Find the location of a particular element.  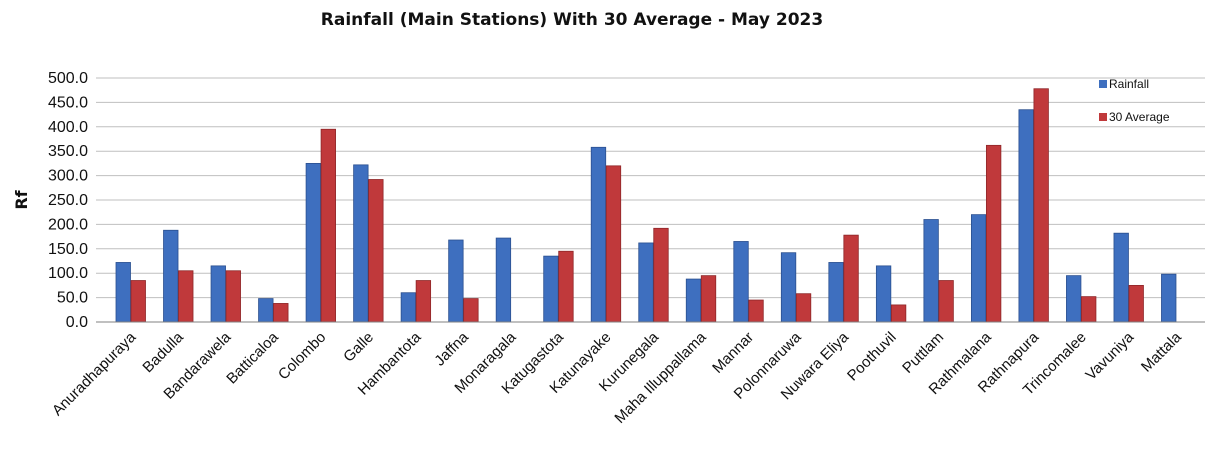

bar-rainfall-monaragala is located at coordinates (503, 280).